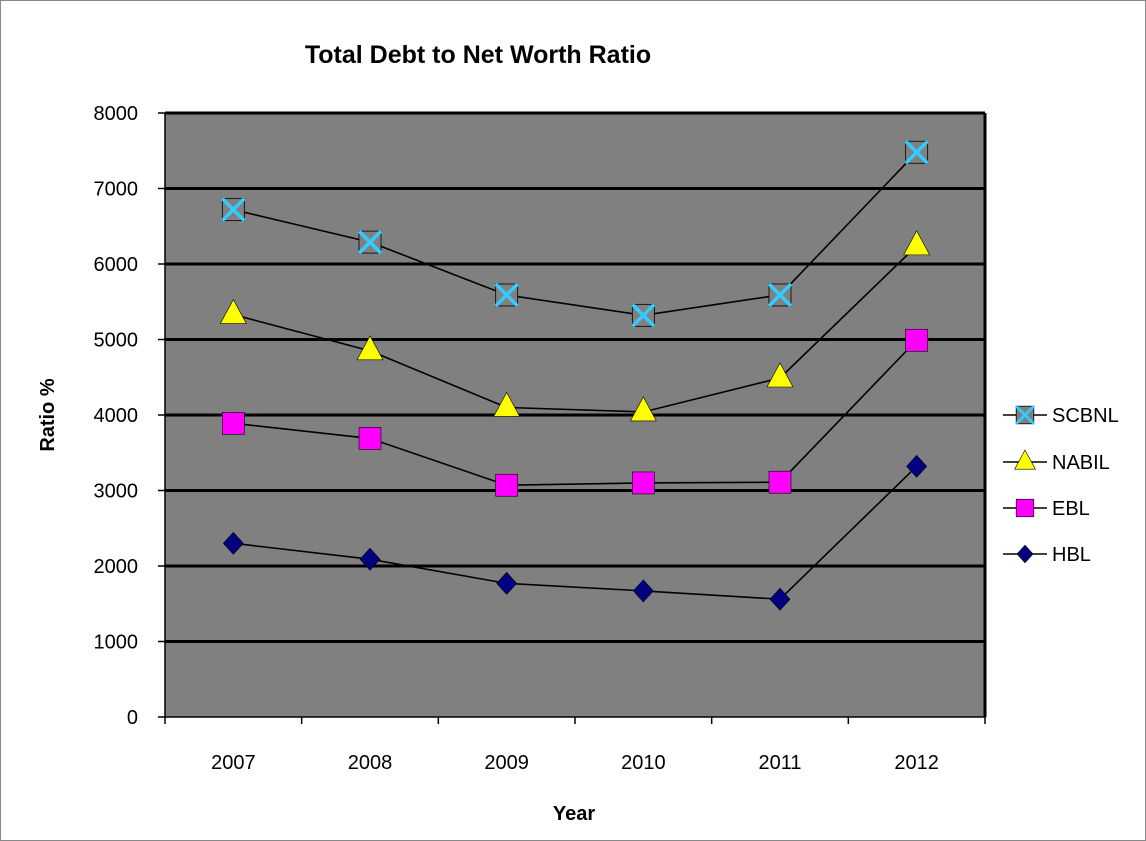  I want to click on y-tick-label: 2000, so click(116, 567).